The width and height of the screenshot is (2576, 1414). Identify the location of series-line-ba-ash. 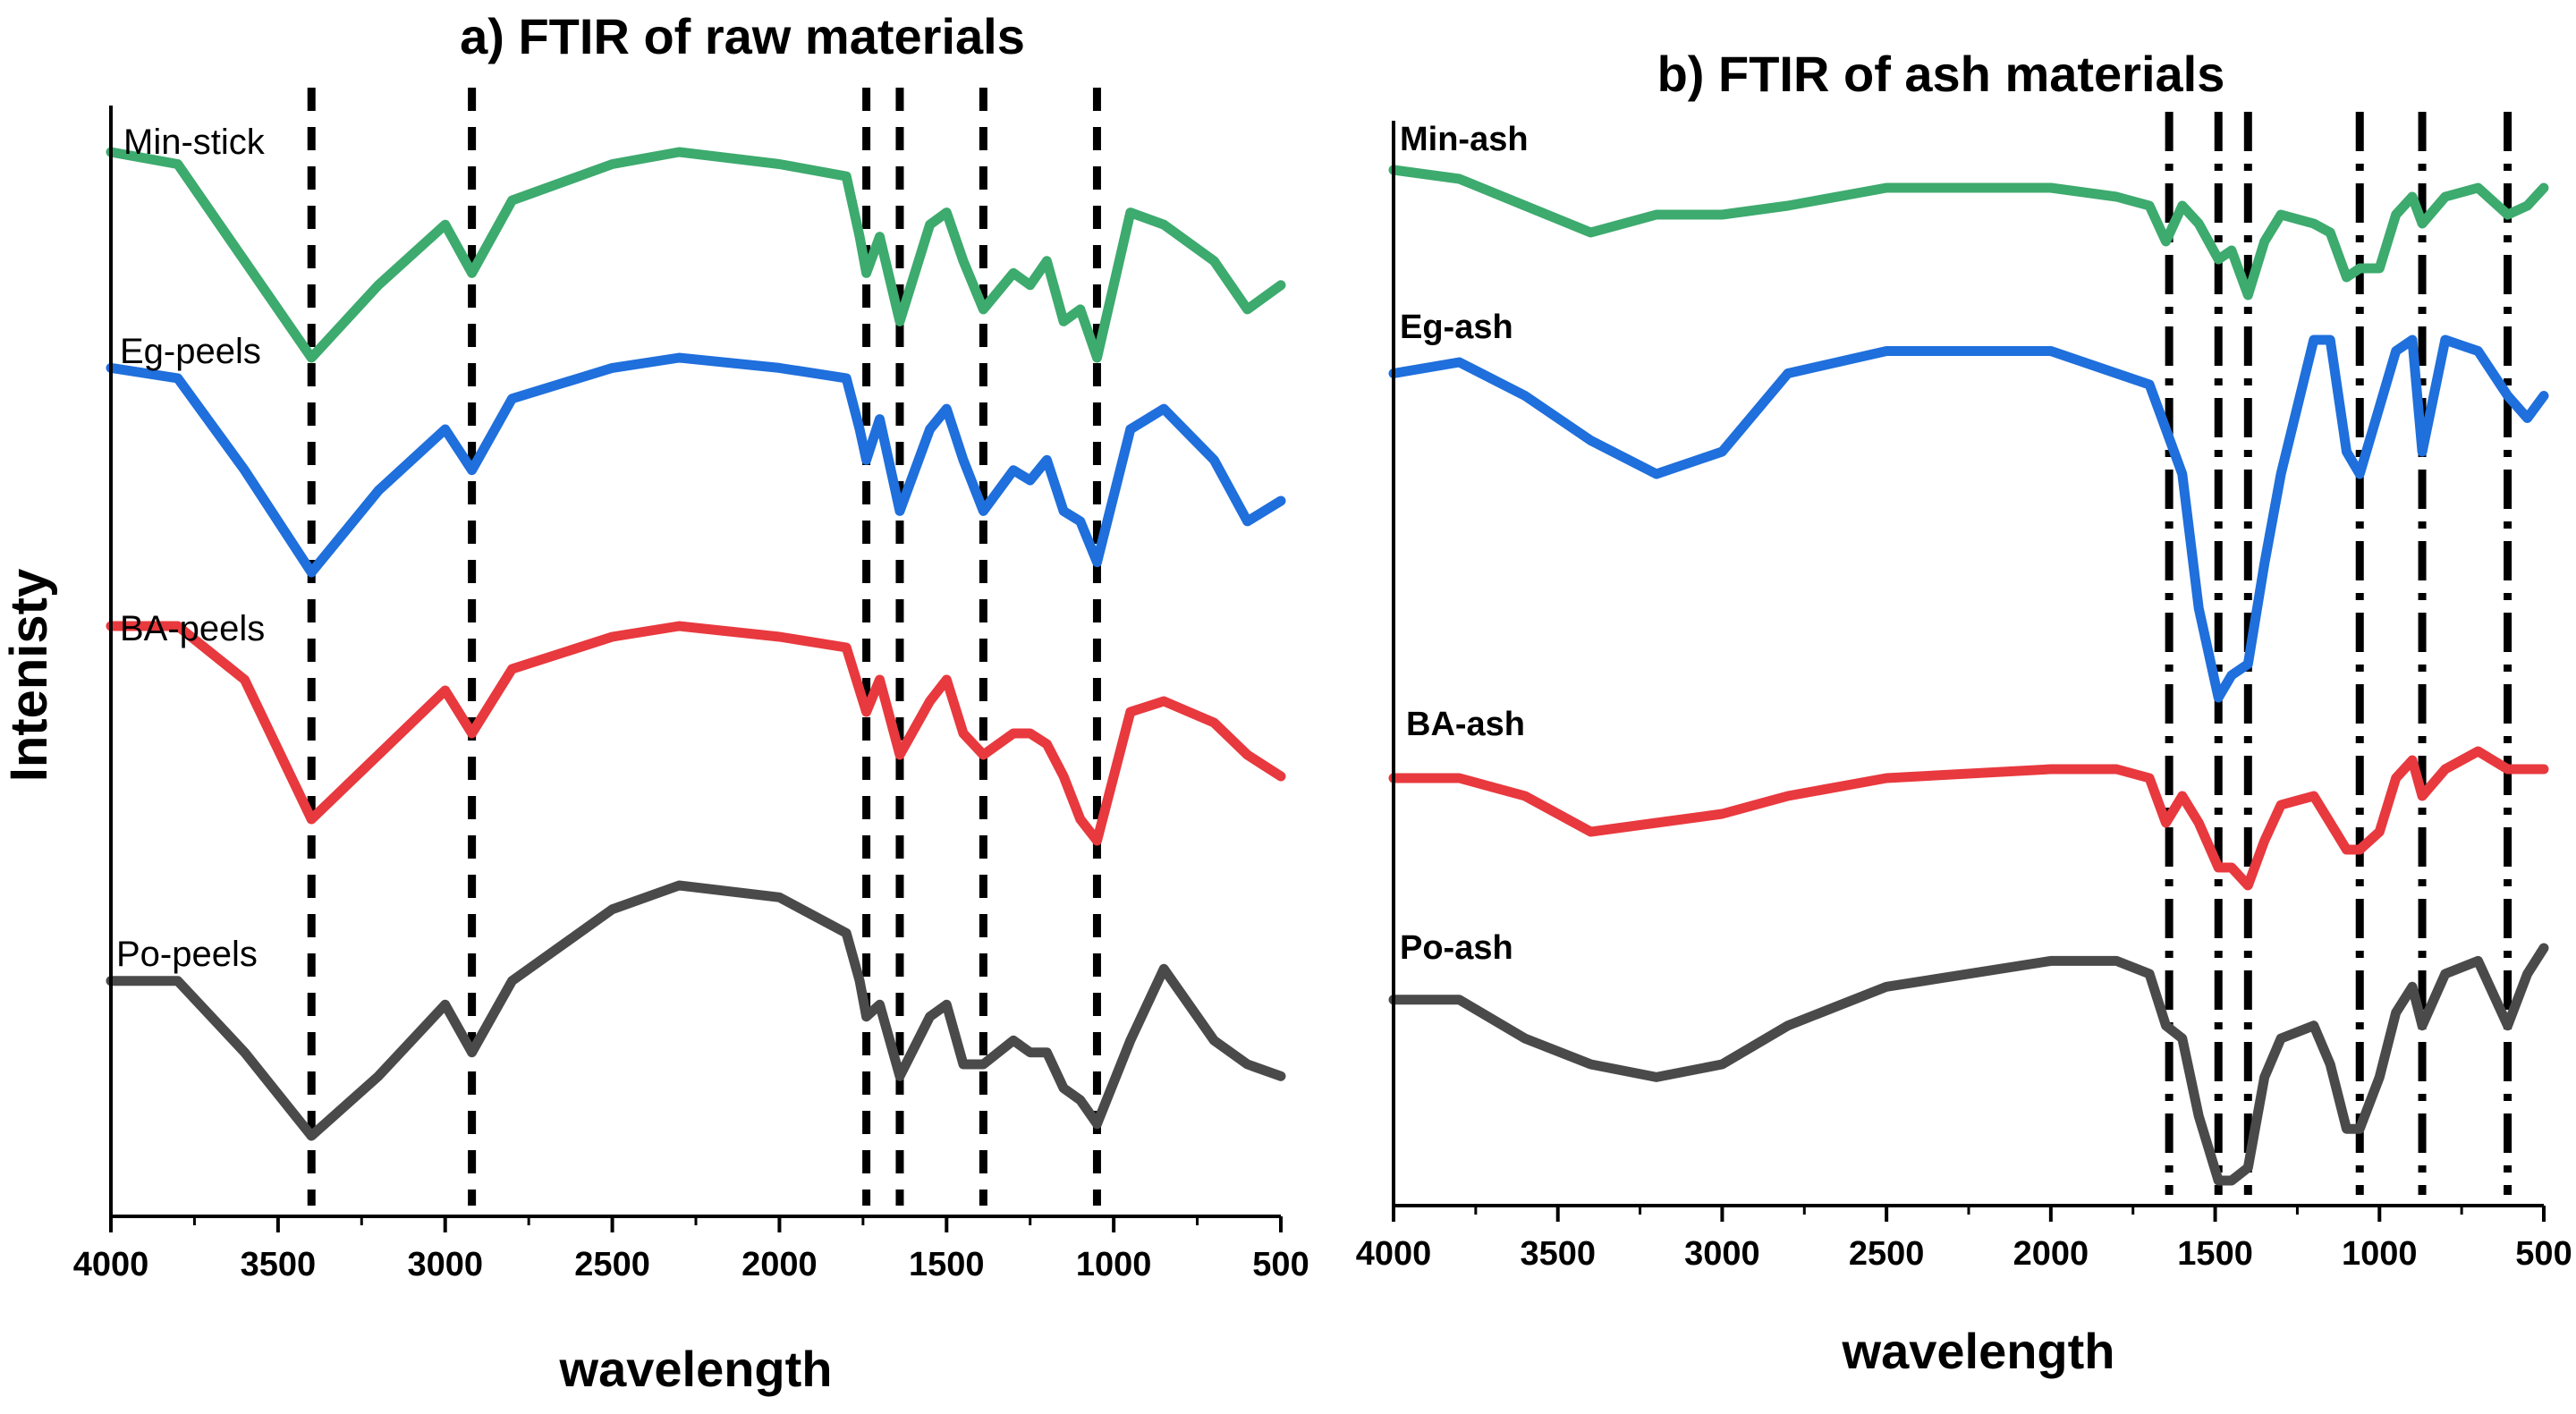
(1968, 818).